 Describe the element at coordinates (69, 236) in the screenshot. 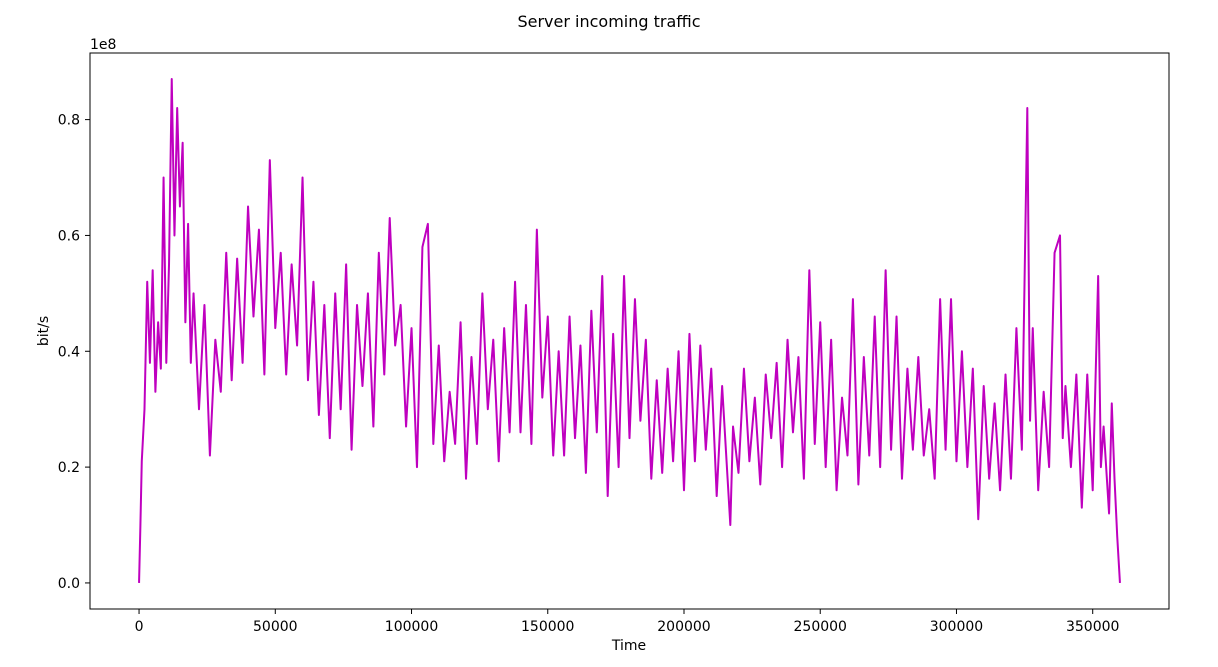

I see `y-tick-label: 0.6` at that location.